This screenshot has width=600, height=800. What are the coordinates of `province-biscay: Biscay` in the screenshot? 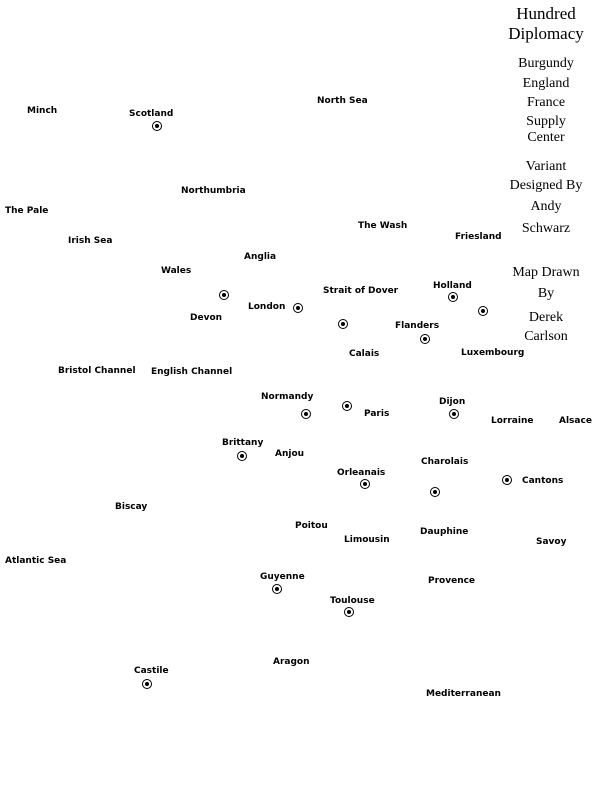 It's located at (131, 507).